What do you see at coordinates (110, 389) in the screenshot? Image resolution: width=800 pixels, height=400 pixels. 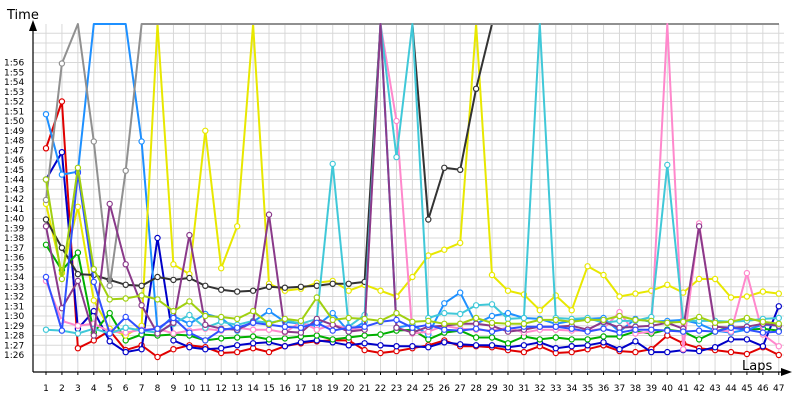 I see `x-tick-label: 5` at bounding box center [110, 389].